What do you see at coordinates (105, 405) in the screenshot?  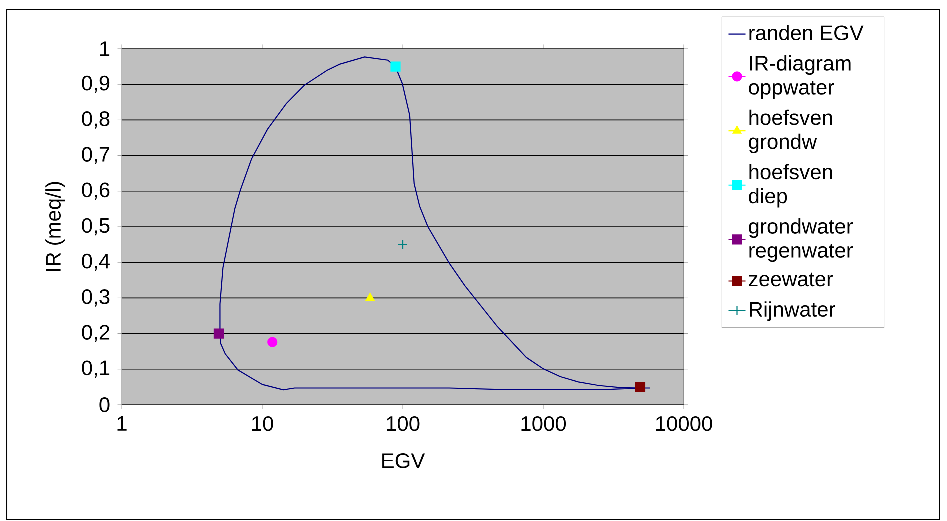 I see `y-tick-label: 0` at bounding box center [105, 405].